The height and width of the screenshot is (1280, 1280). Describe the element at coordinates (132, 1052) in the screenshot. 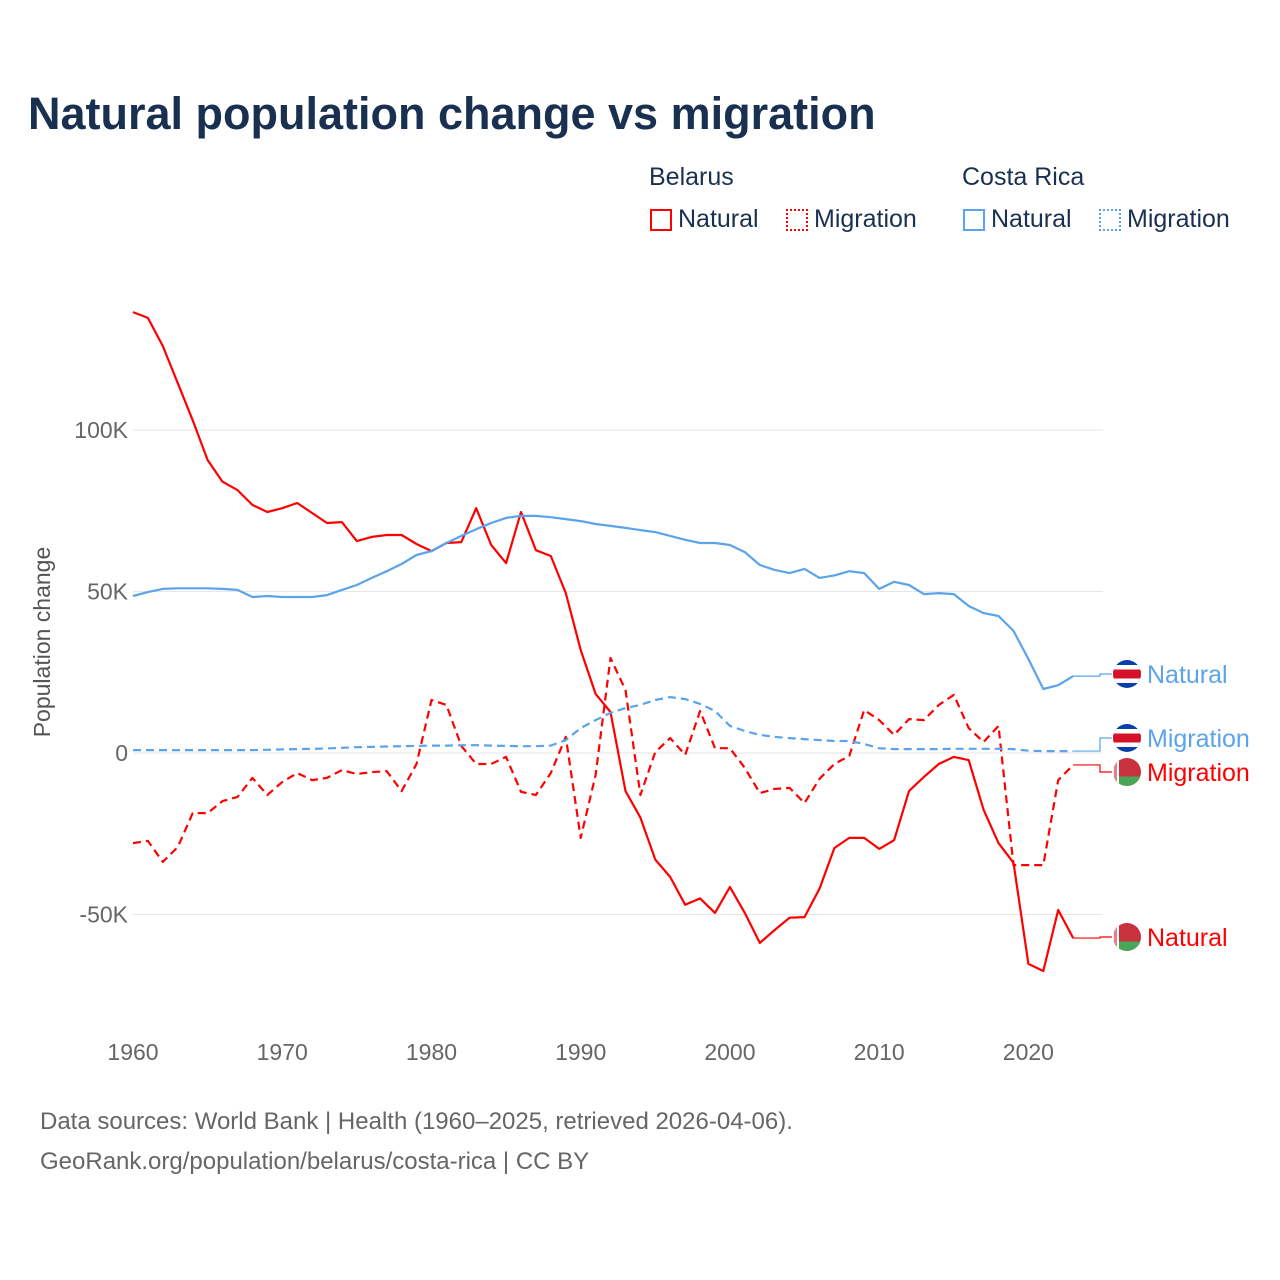

I see `x-tick-label: 1960` at that location.